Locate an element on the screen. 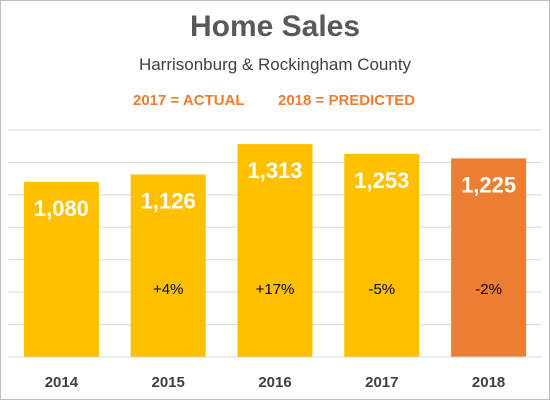 This screenshot has width=550, height=400. change-label-2017: -5% is located at coordinates (381, 289).